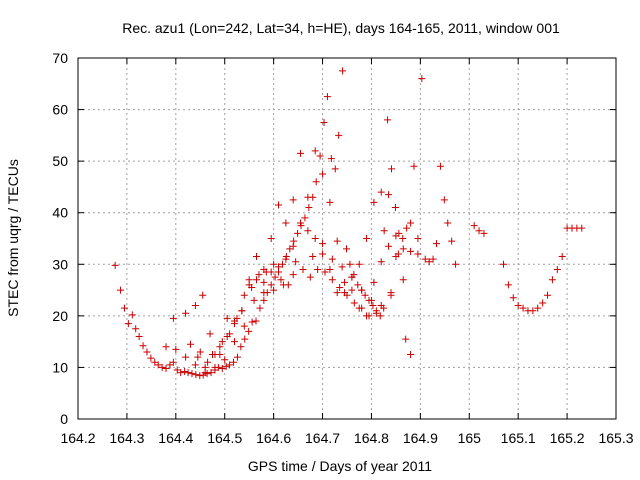 Image resolution: width=640 pixels, height=480 pixels. Describe the element at coordinates (224, 438) in the screenshot. I see `x-tick-label: 164.5` at that location.